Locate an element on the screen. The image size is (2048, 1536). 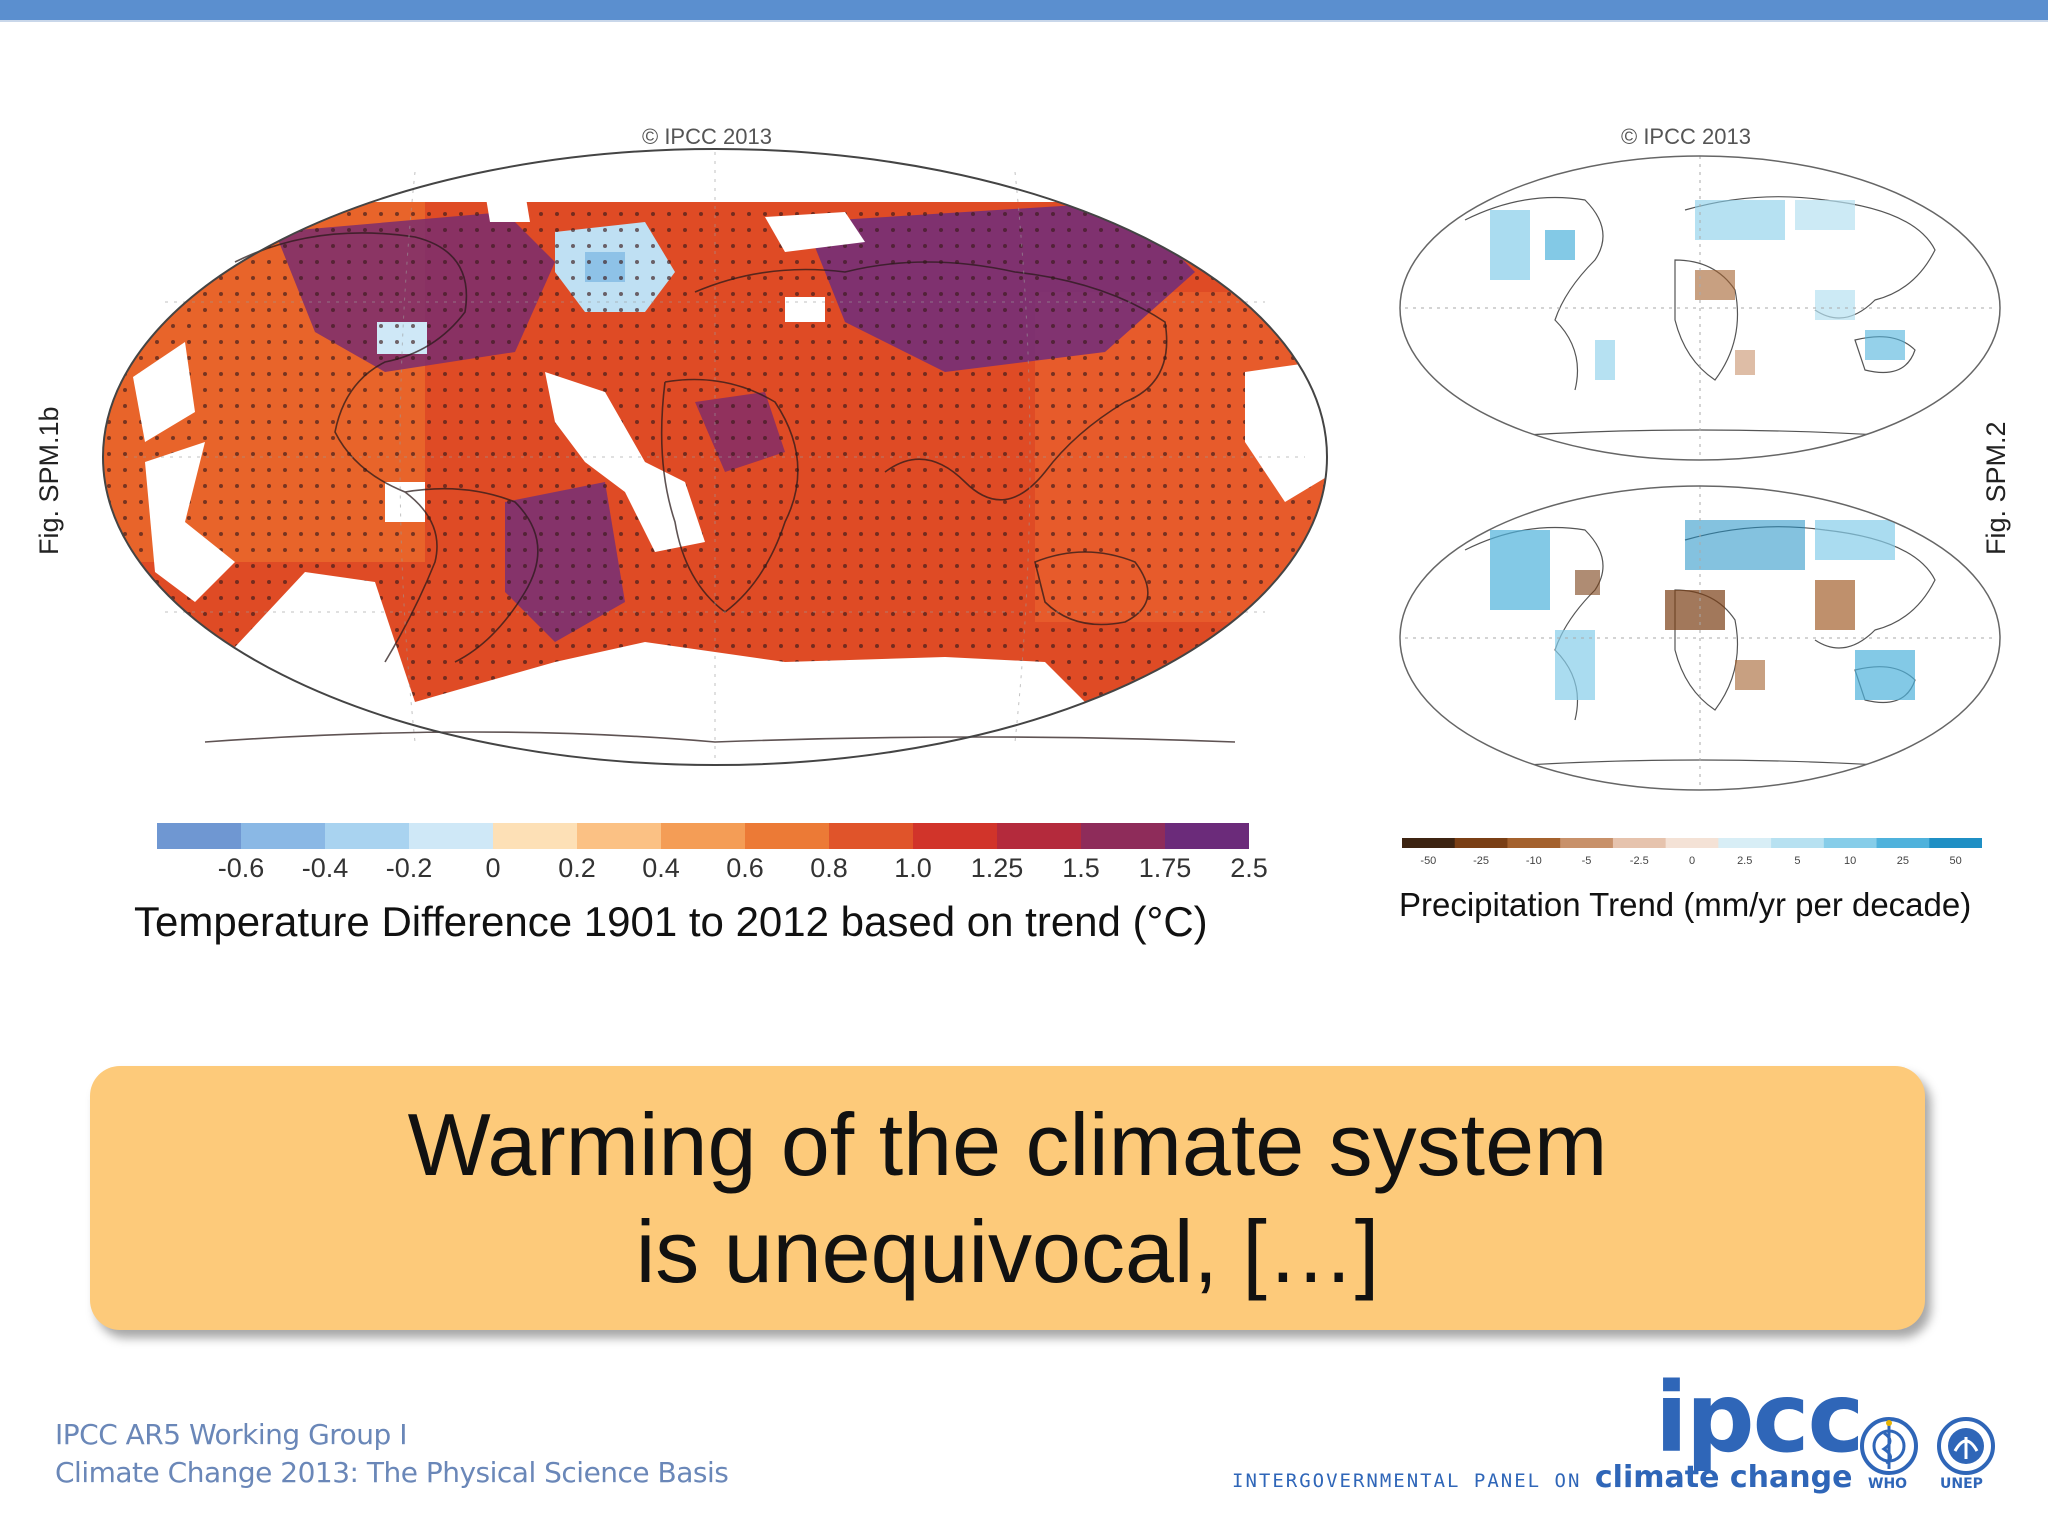
statement-line-1: Warming of the climate system is located at coordinates (1007, 1144).